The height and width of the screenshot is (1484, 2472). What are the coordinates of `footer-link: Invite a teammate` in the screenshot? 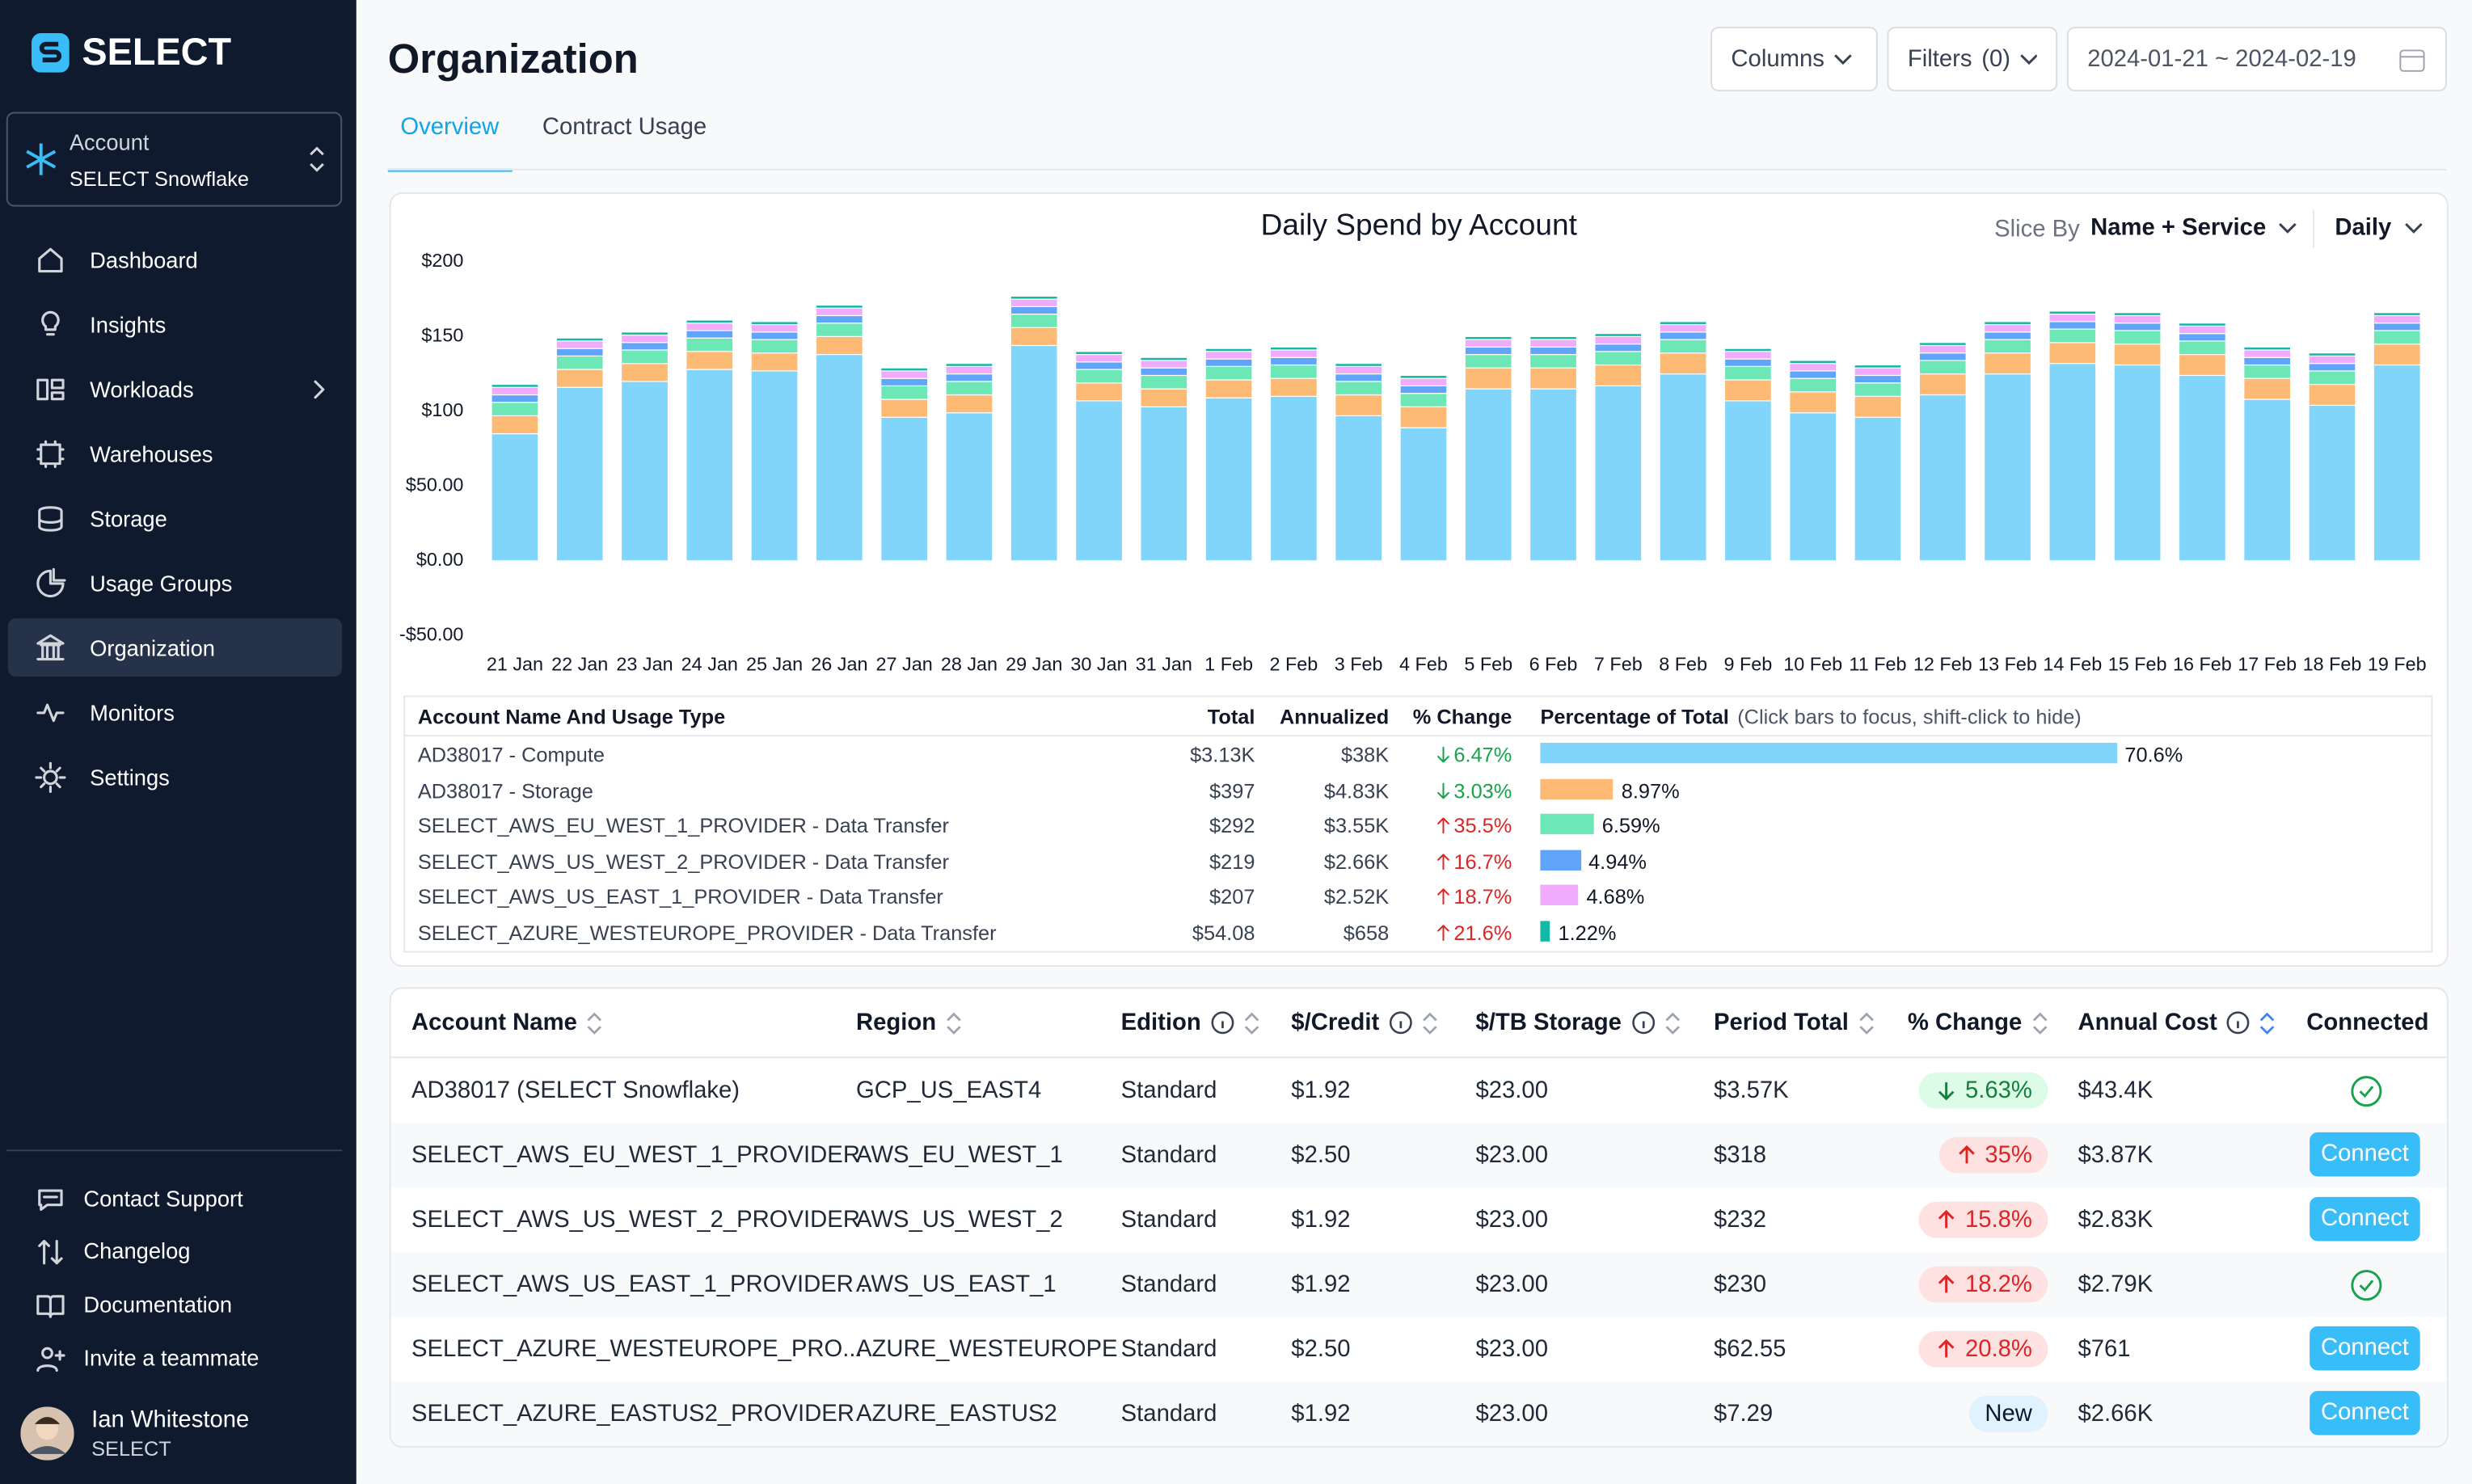 It's located at (178, 1359).